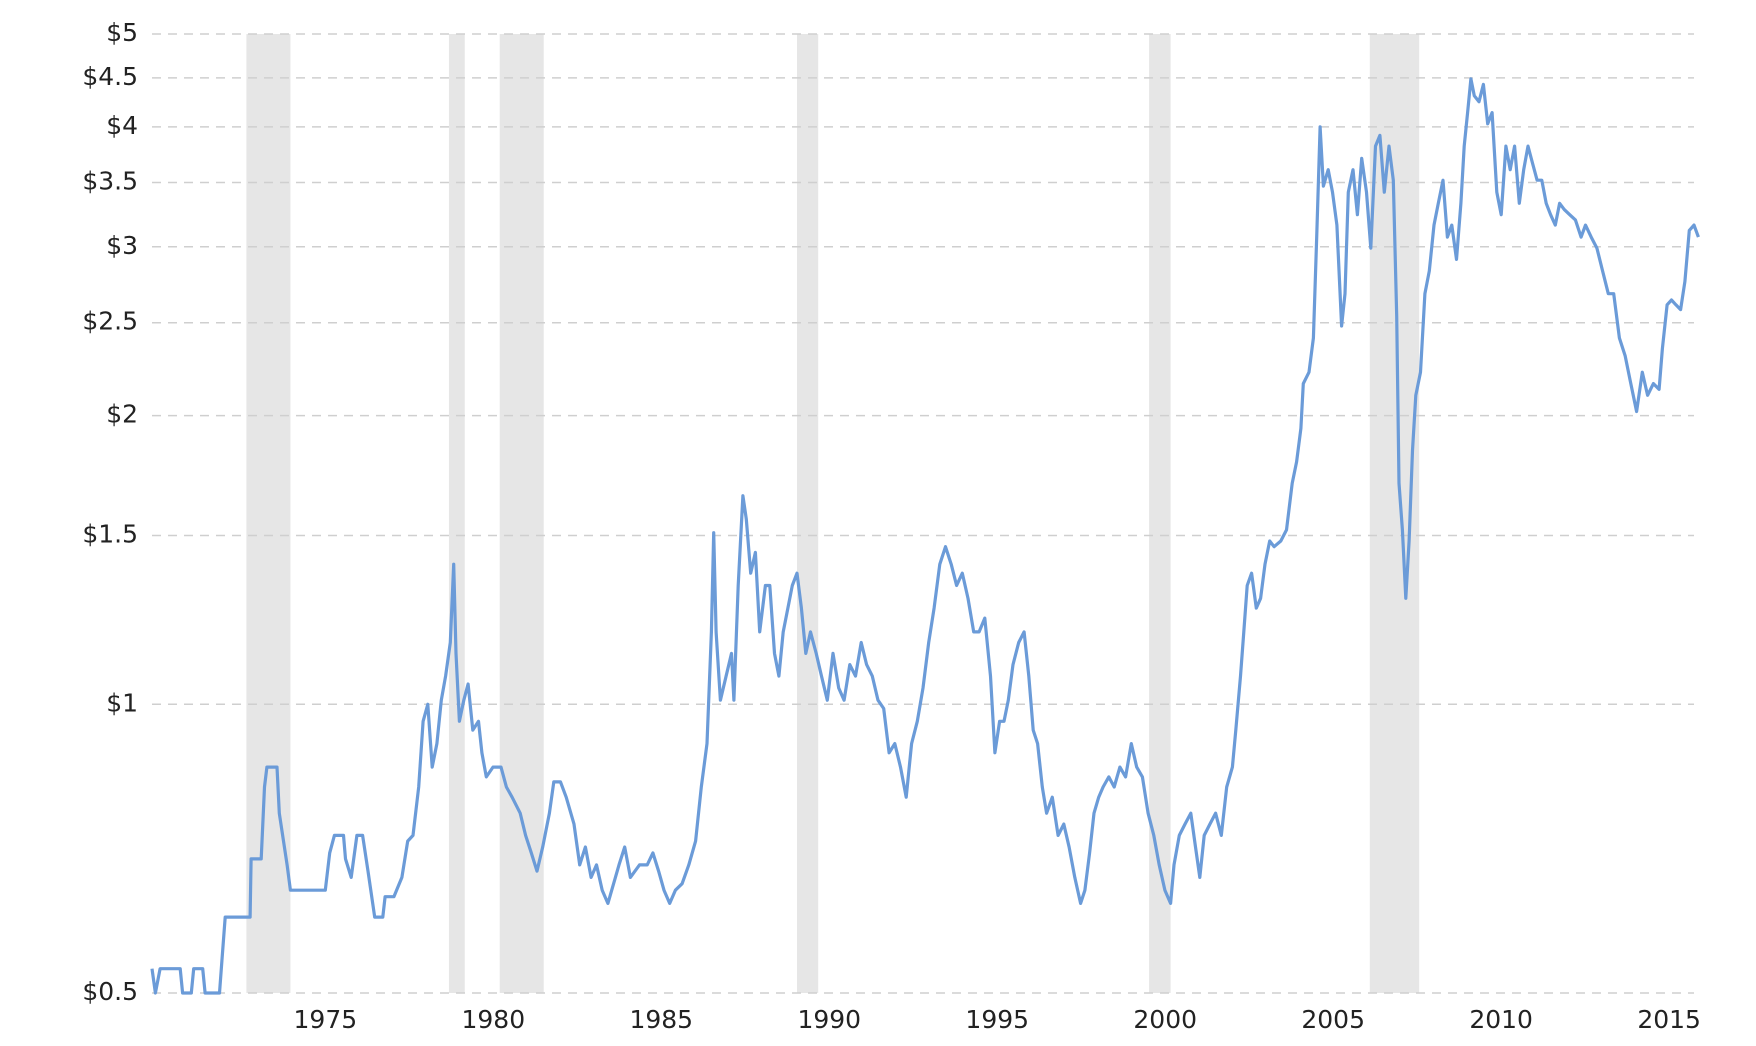 The image size is (1756, 1046). I want to click on y-tick-label: $3.5, so click(110, 181).